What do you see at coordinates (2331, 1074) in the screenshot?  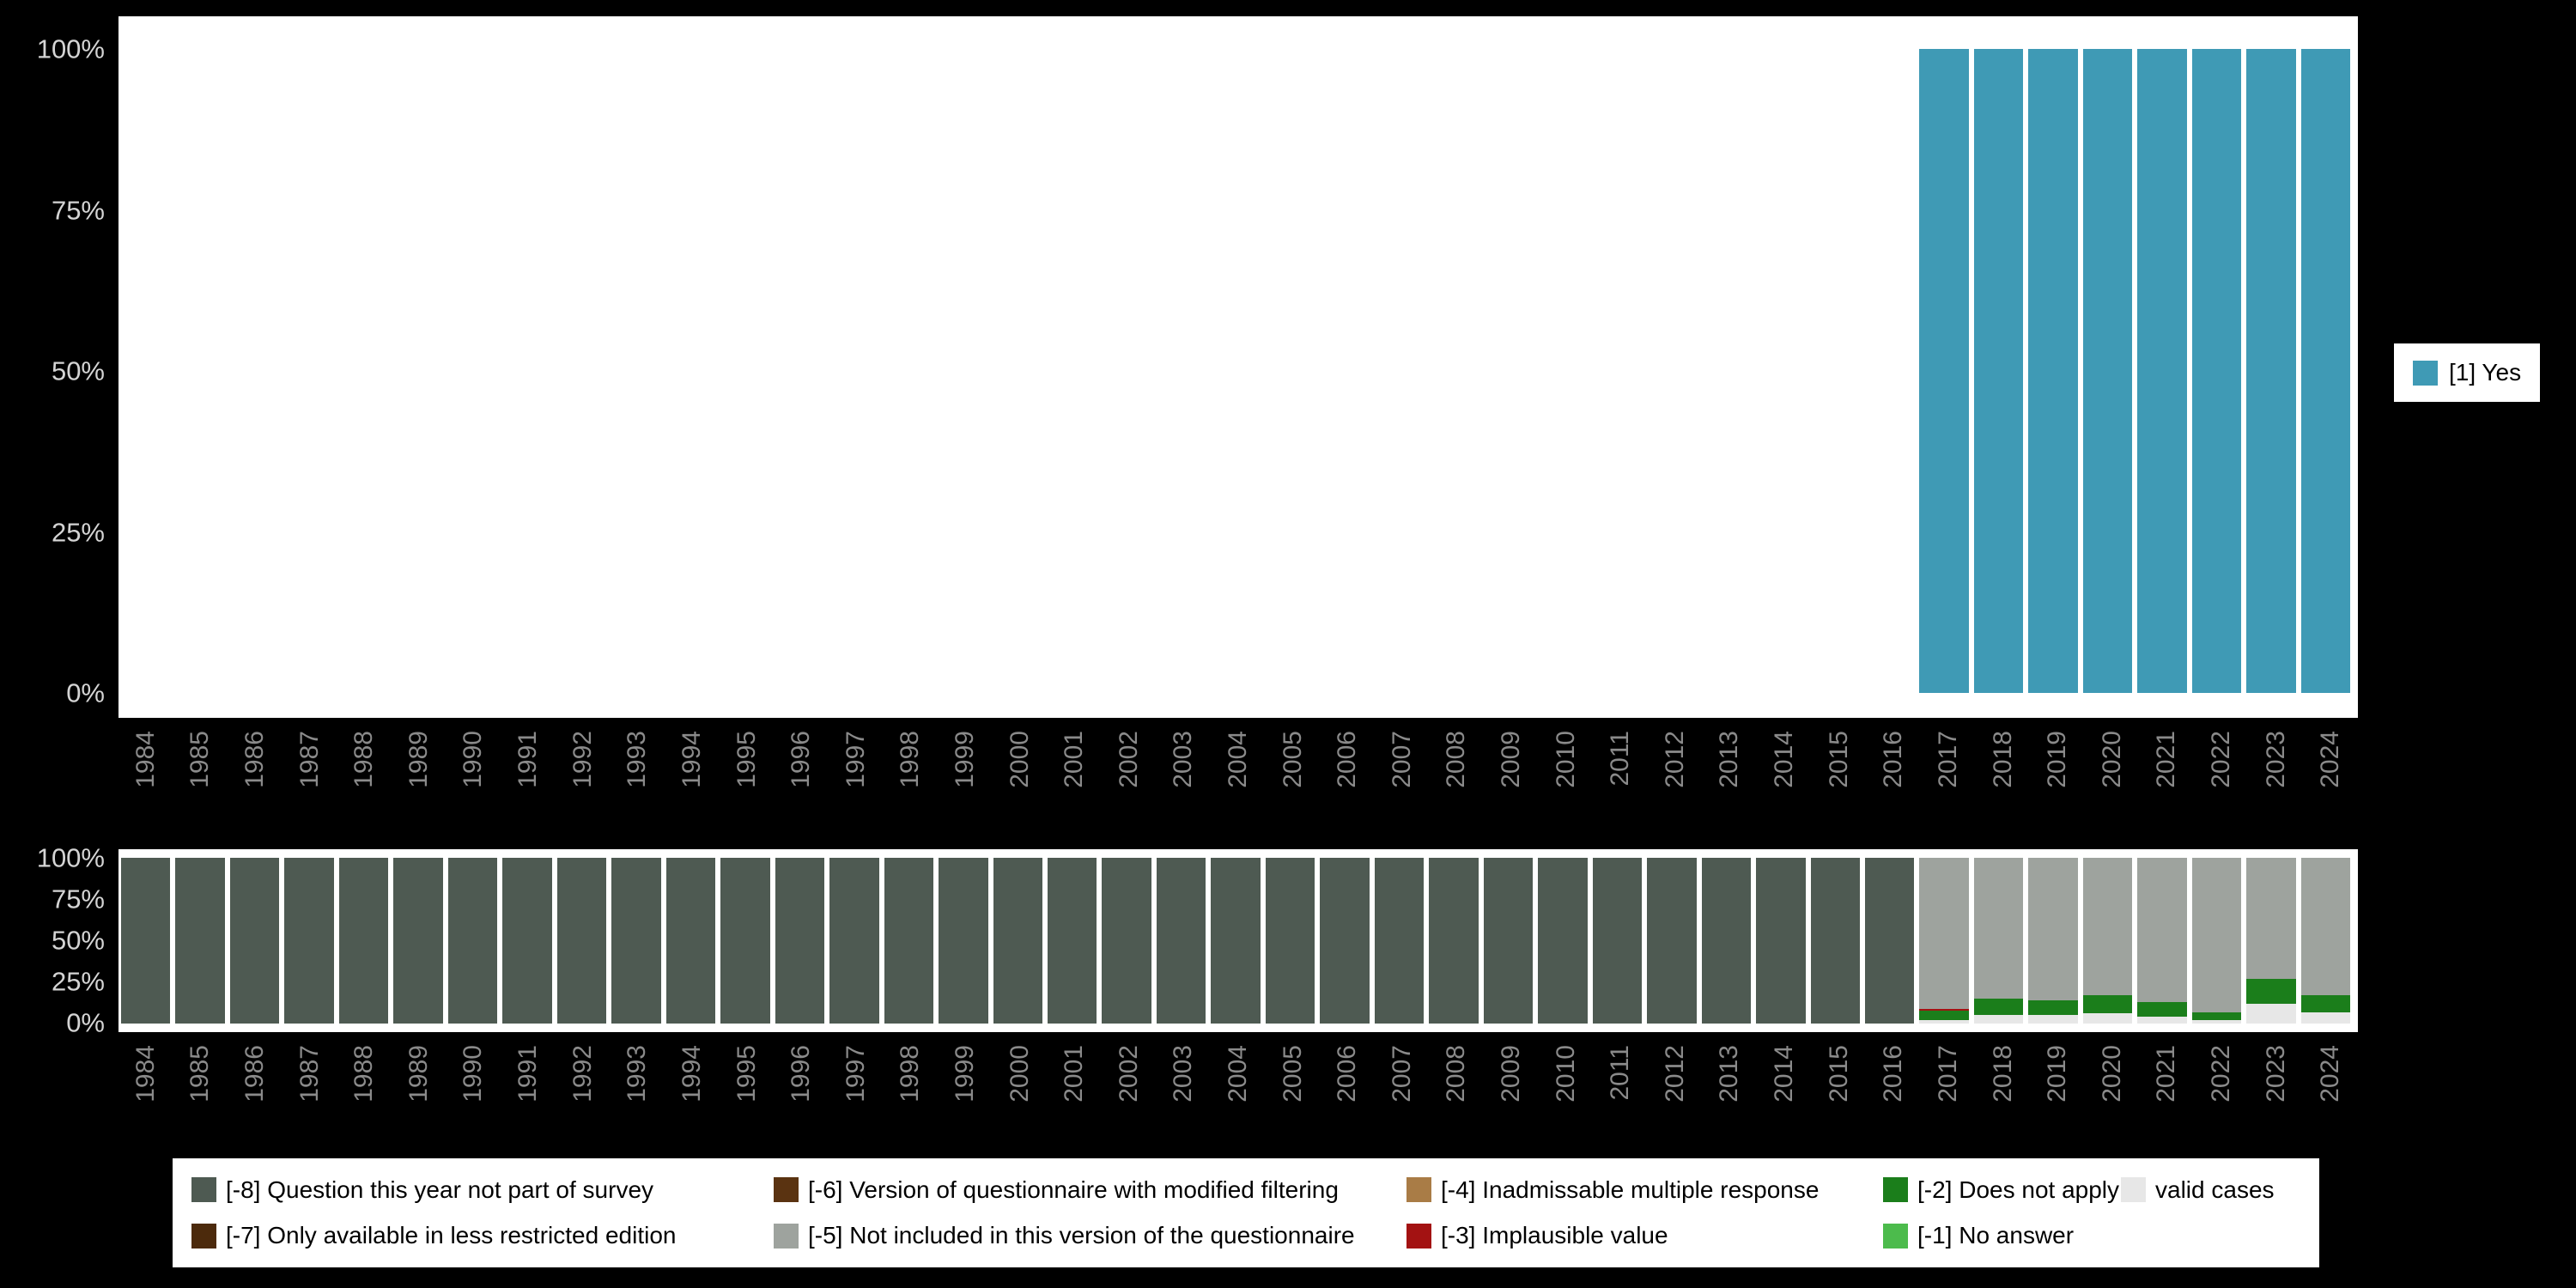 I see `x-tick-label: 2024` at bounding box center [2331, 1074].